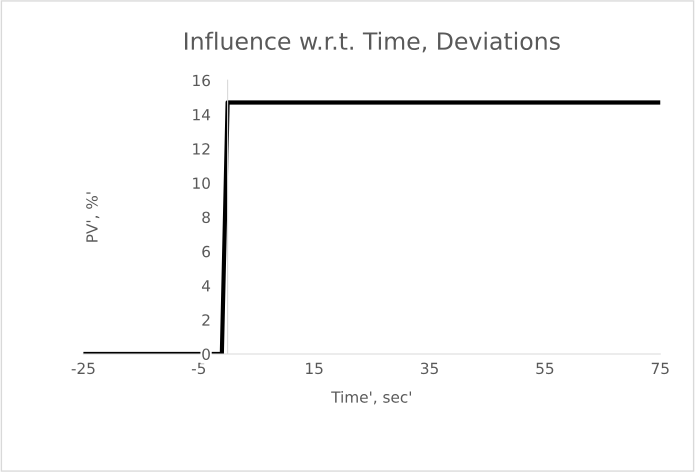 The image size is (695, 472). What do you see at coordinates (201, 114) in the screenshot?
I see `y-tick-label: 14` at bounding box center [201, 114].